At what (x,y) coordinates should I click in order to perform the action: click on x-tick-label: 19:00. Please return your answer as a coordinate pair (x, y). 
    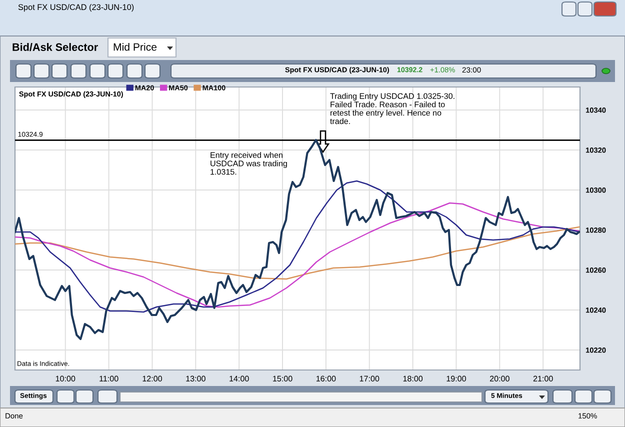
    Looking at the image, I should click on (456, 379).